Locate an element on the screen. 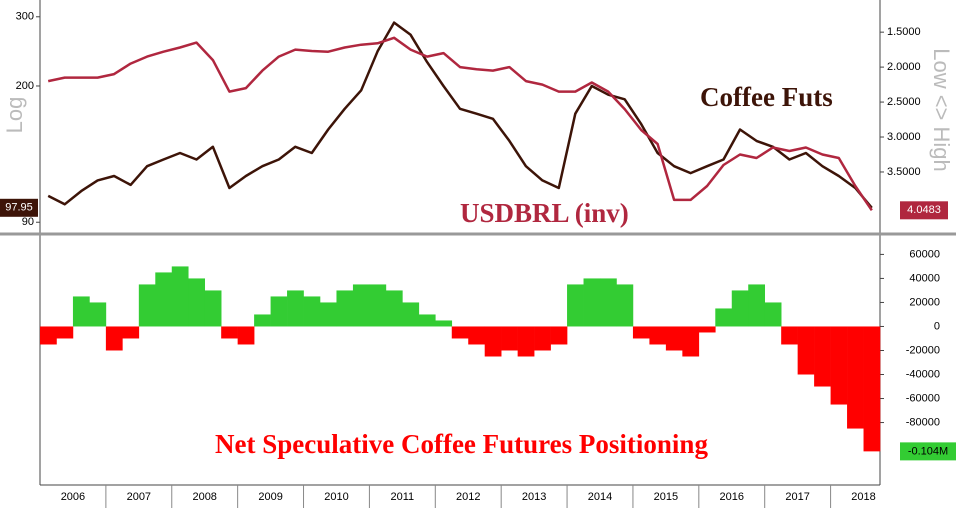 The width and height of the screenshot is (956, 508). y-tick-label: -80000 is located at coordinates (923, 422).